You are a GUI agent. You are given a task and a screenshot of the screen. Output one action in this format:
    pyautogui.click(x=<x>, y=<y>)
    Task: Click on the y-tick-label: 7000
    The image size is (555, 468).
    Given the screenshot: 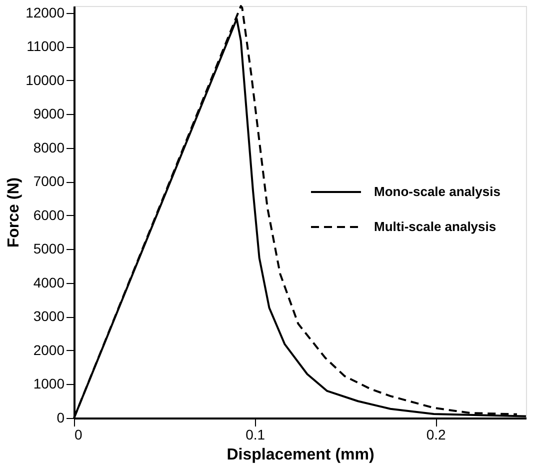 What is the action you would take?
    pyautogui.click(x=49, y=181)
    